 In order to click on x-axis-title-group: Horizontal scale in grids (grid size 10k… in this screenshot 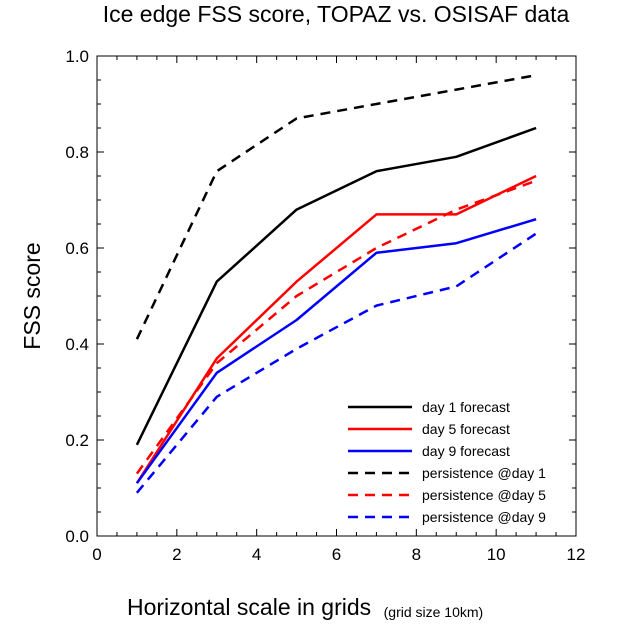, I will do `click(305, 607)`.